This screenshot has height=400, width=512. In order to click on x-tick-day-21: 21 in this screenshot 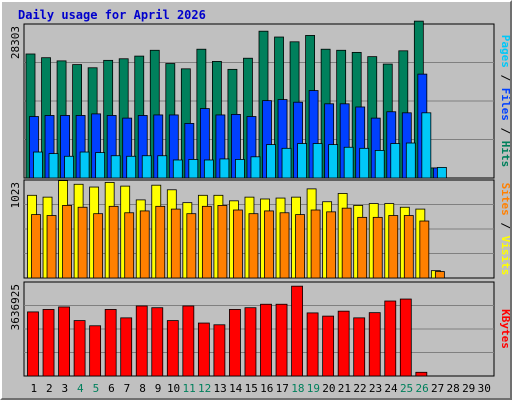, I will do `click(344, 388)`.